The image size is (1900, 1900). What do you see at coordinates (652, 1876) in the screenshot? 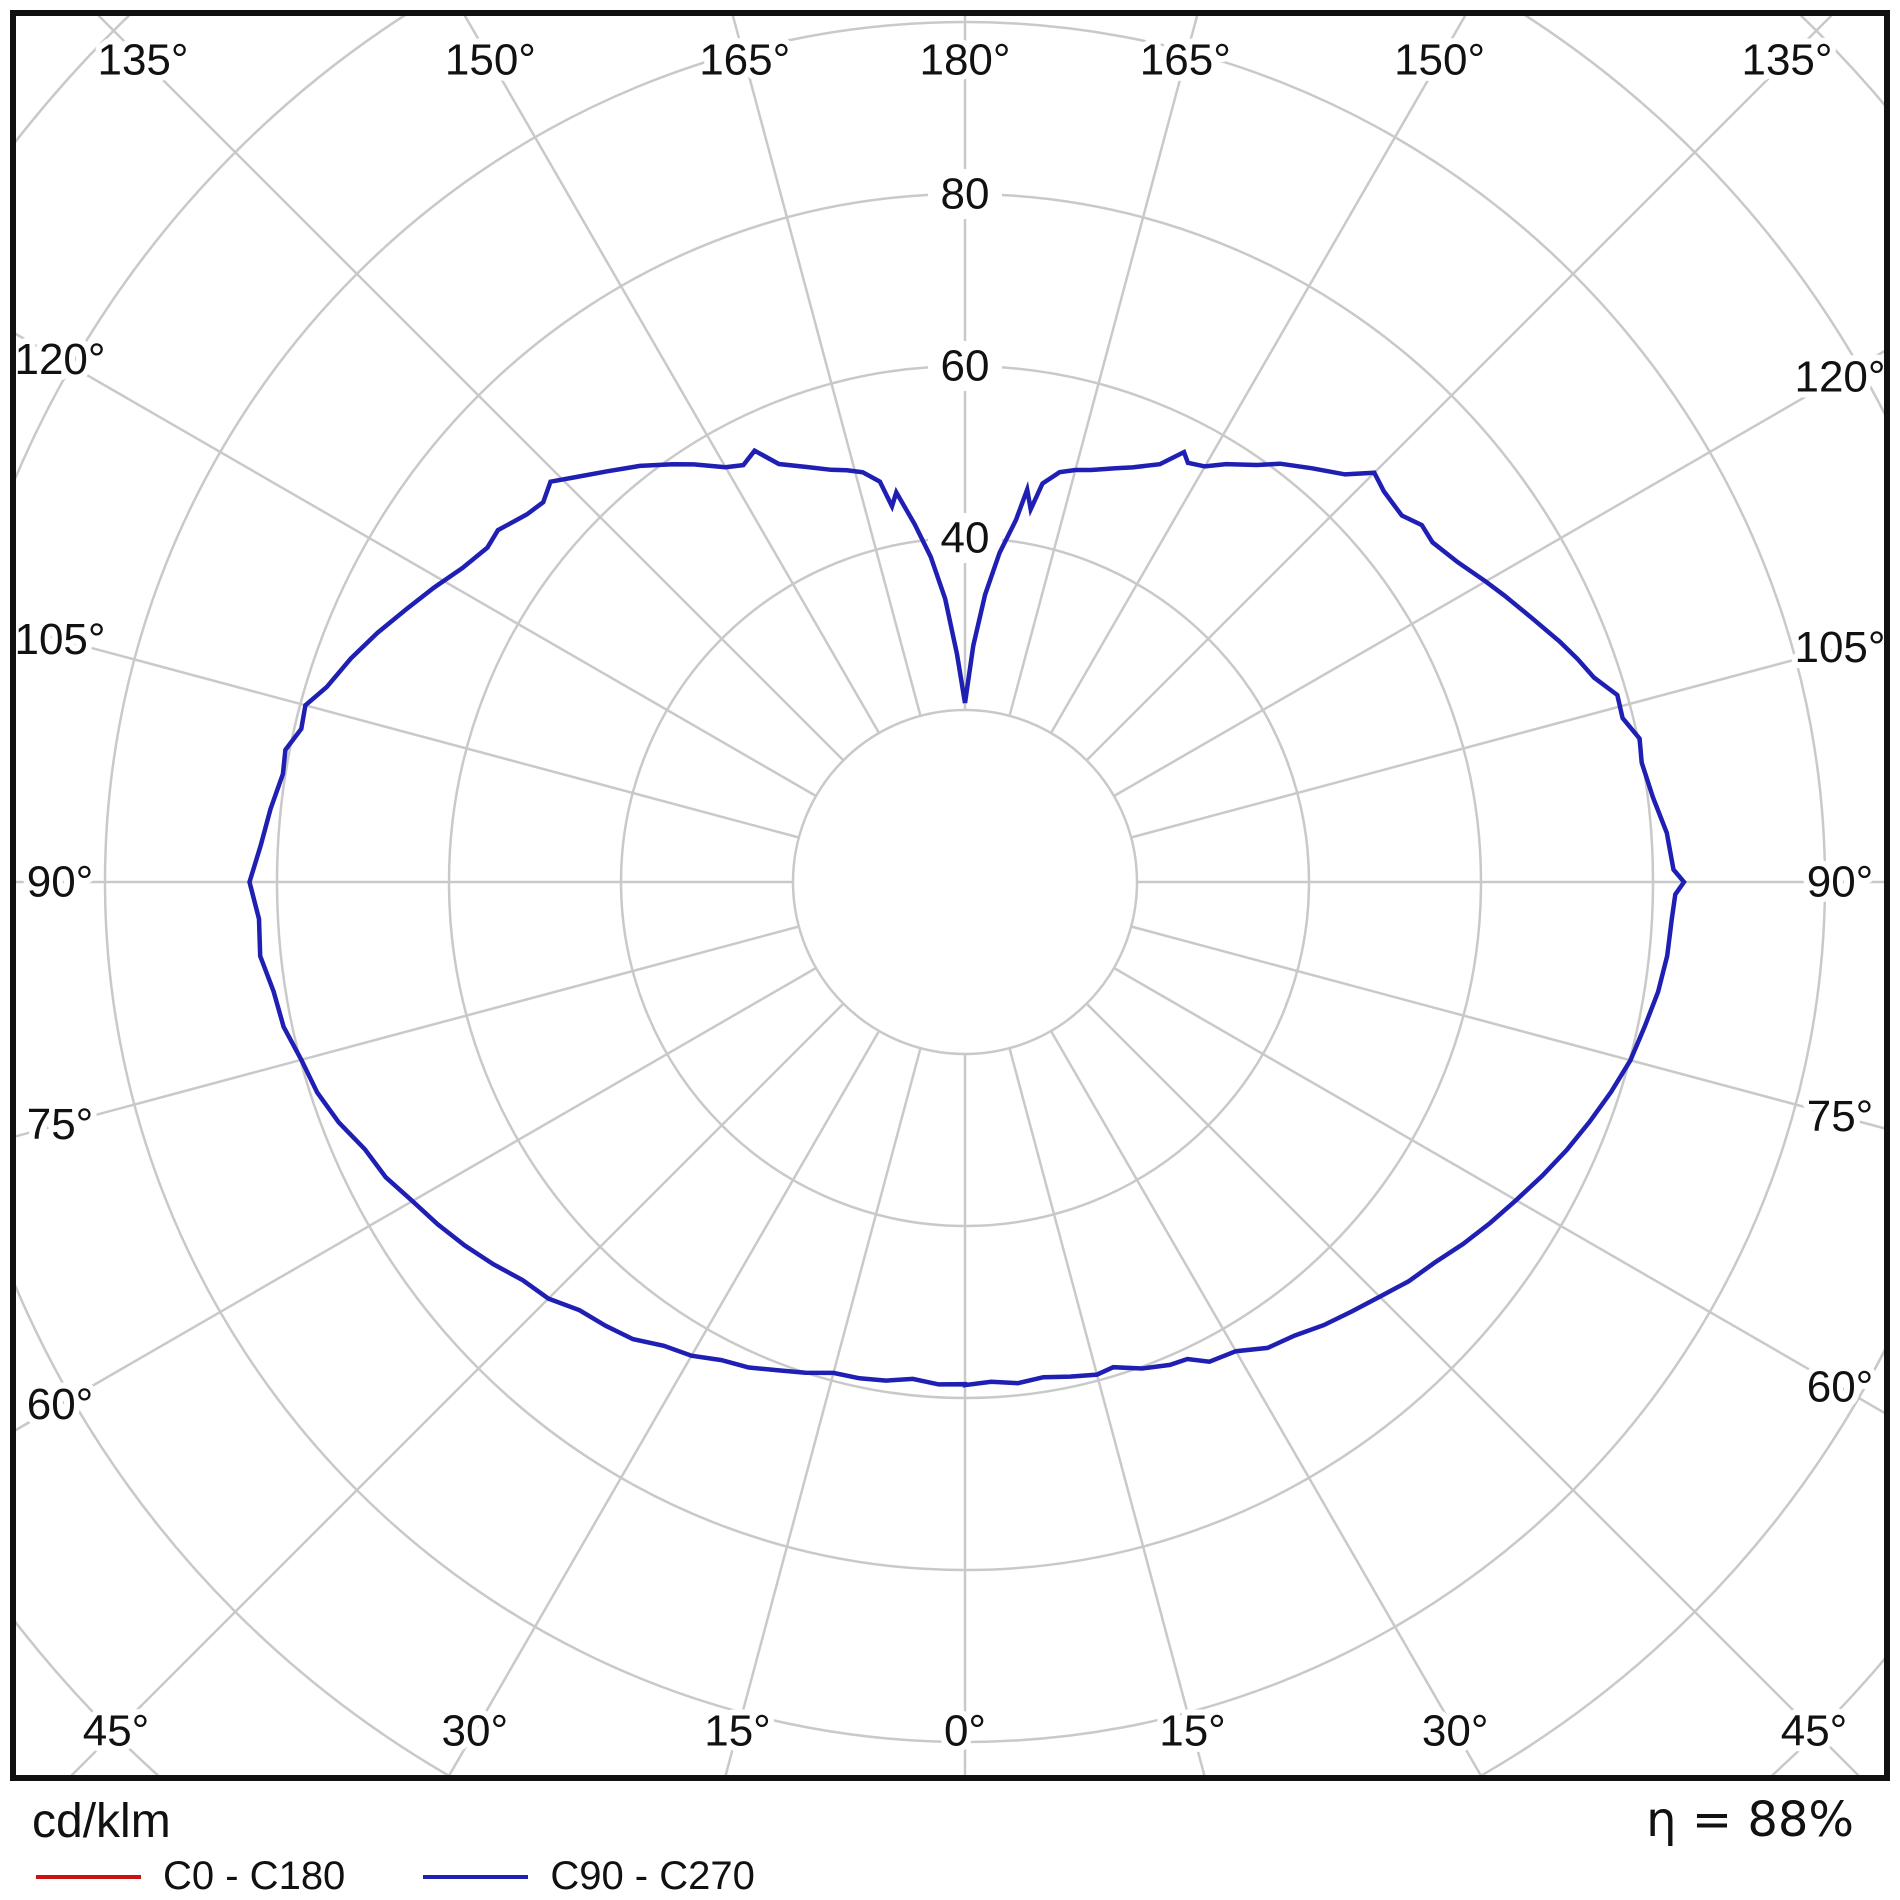
I see `legend-label-c90-c270: C90 - C270` at bounding box center [652, 1876].